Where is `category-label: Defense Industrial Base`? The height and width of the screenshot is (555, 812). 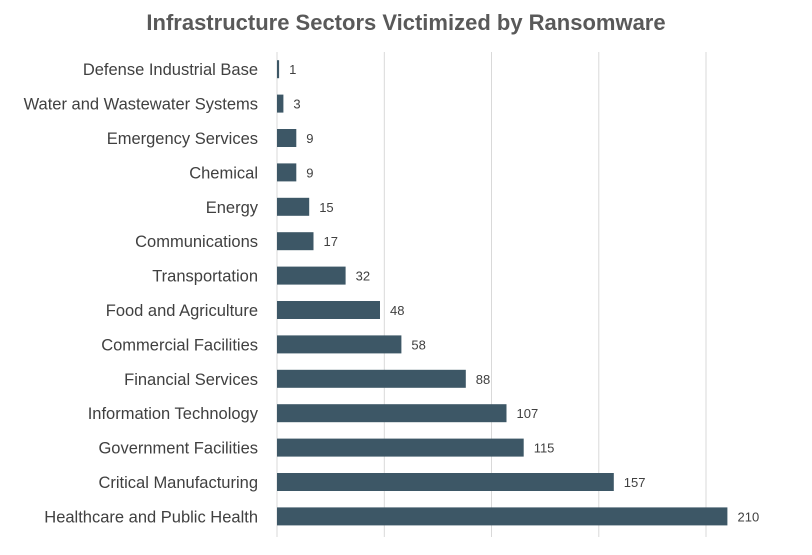 category-label: Defense Industrial Base is located at coordinates (170, 70).